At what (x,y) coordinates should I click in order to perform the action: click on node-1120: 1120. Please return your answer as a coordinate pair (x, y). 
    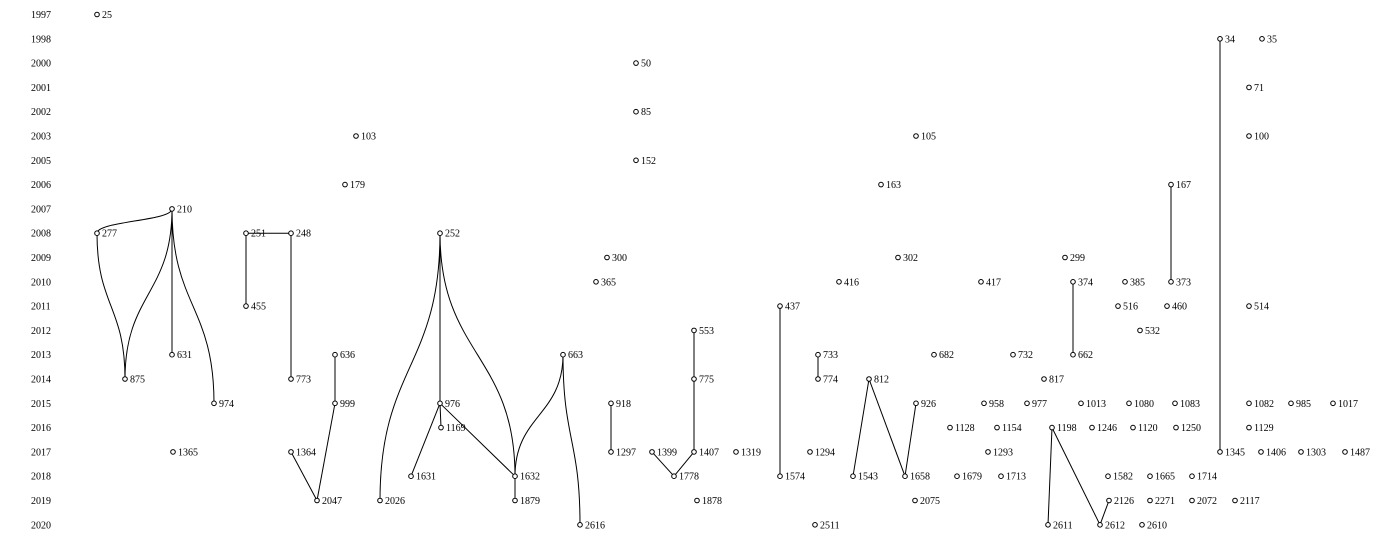
    Looking at the image, I should click on (1144, 428).